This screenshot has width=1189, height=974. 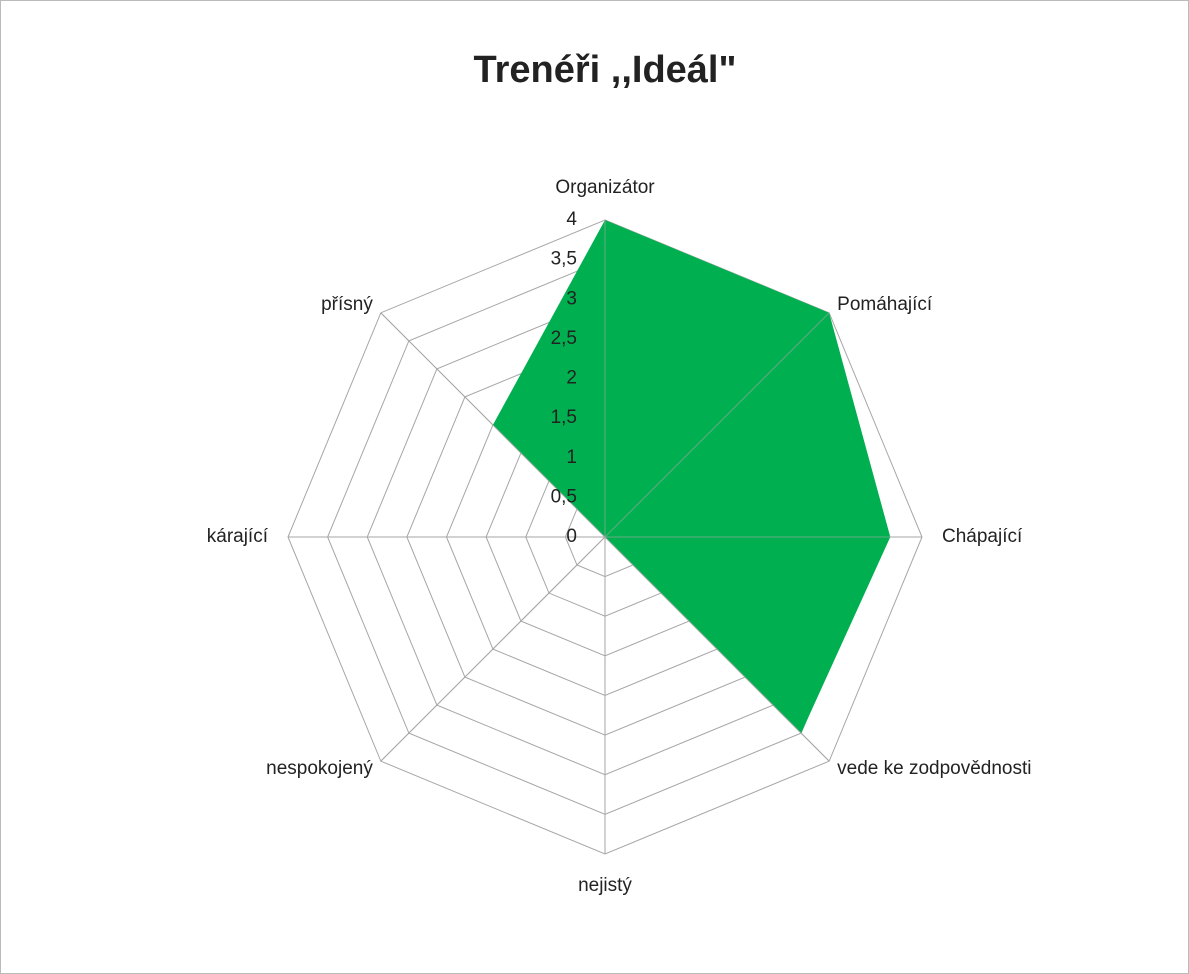 What do you see at coordinates (564, 496) in the screenshot?
I see `tick-label: 0,5` at bounding box center [564, 496].